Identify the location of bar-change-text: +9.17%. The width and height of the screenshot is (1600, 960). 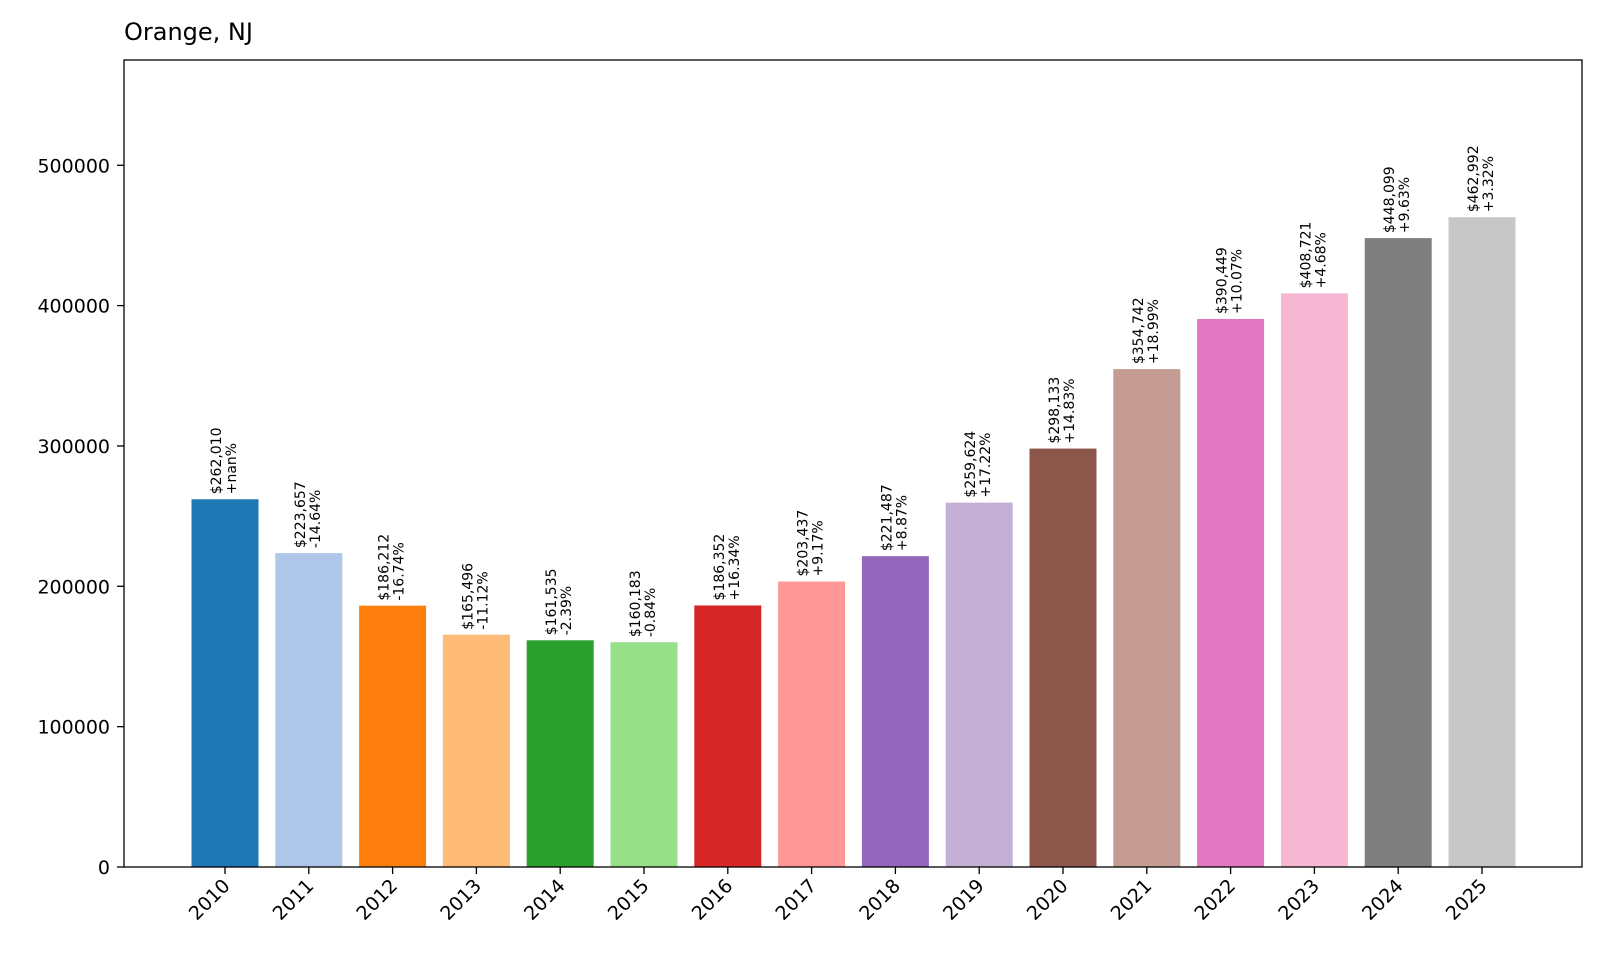
(819, 548).